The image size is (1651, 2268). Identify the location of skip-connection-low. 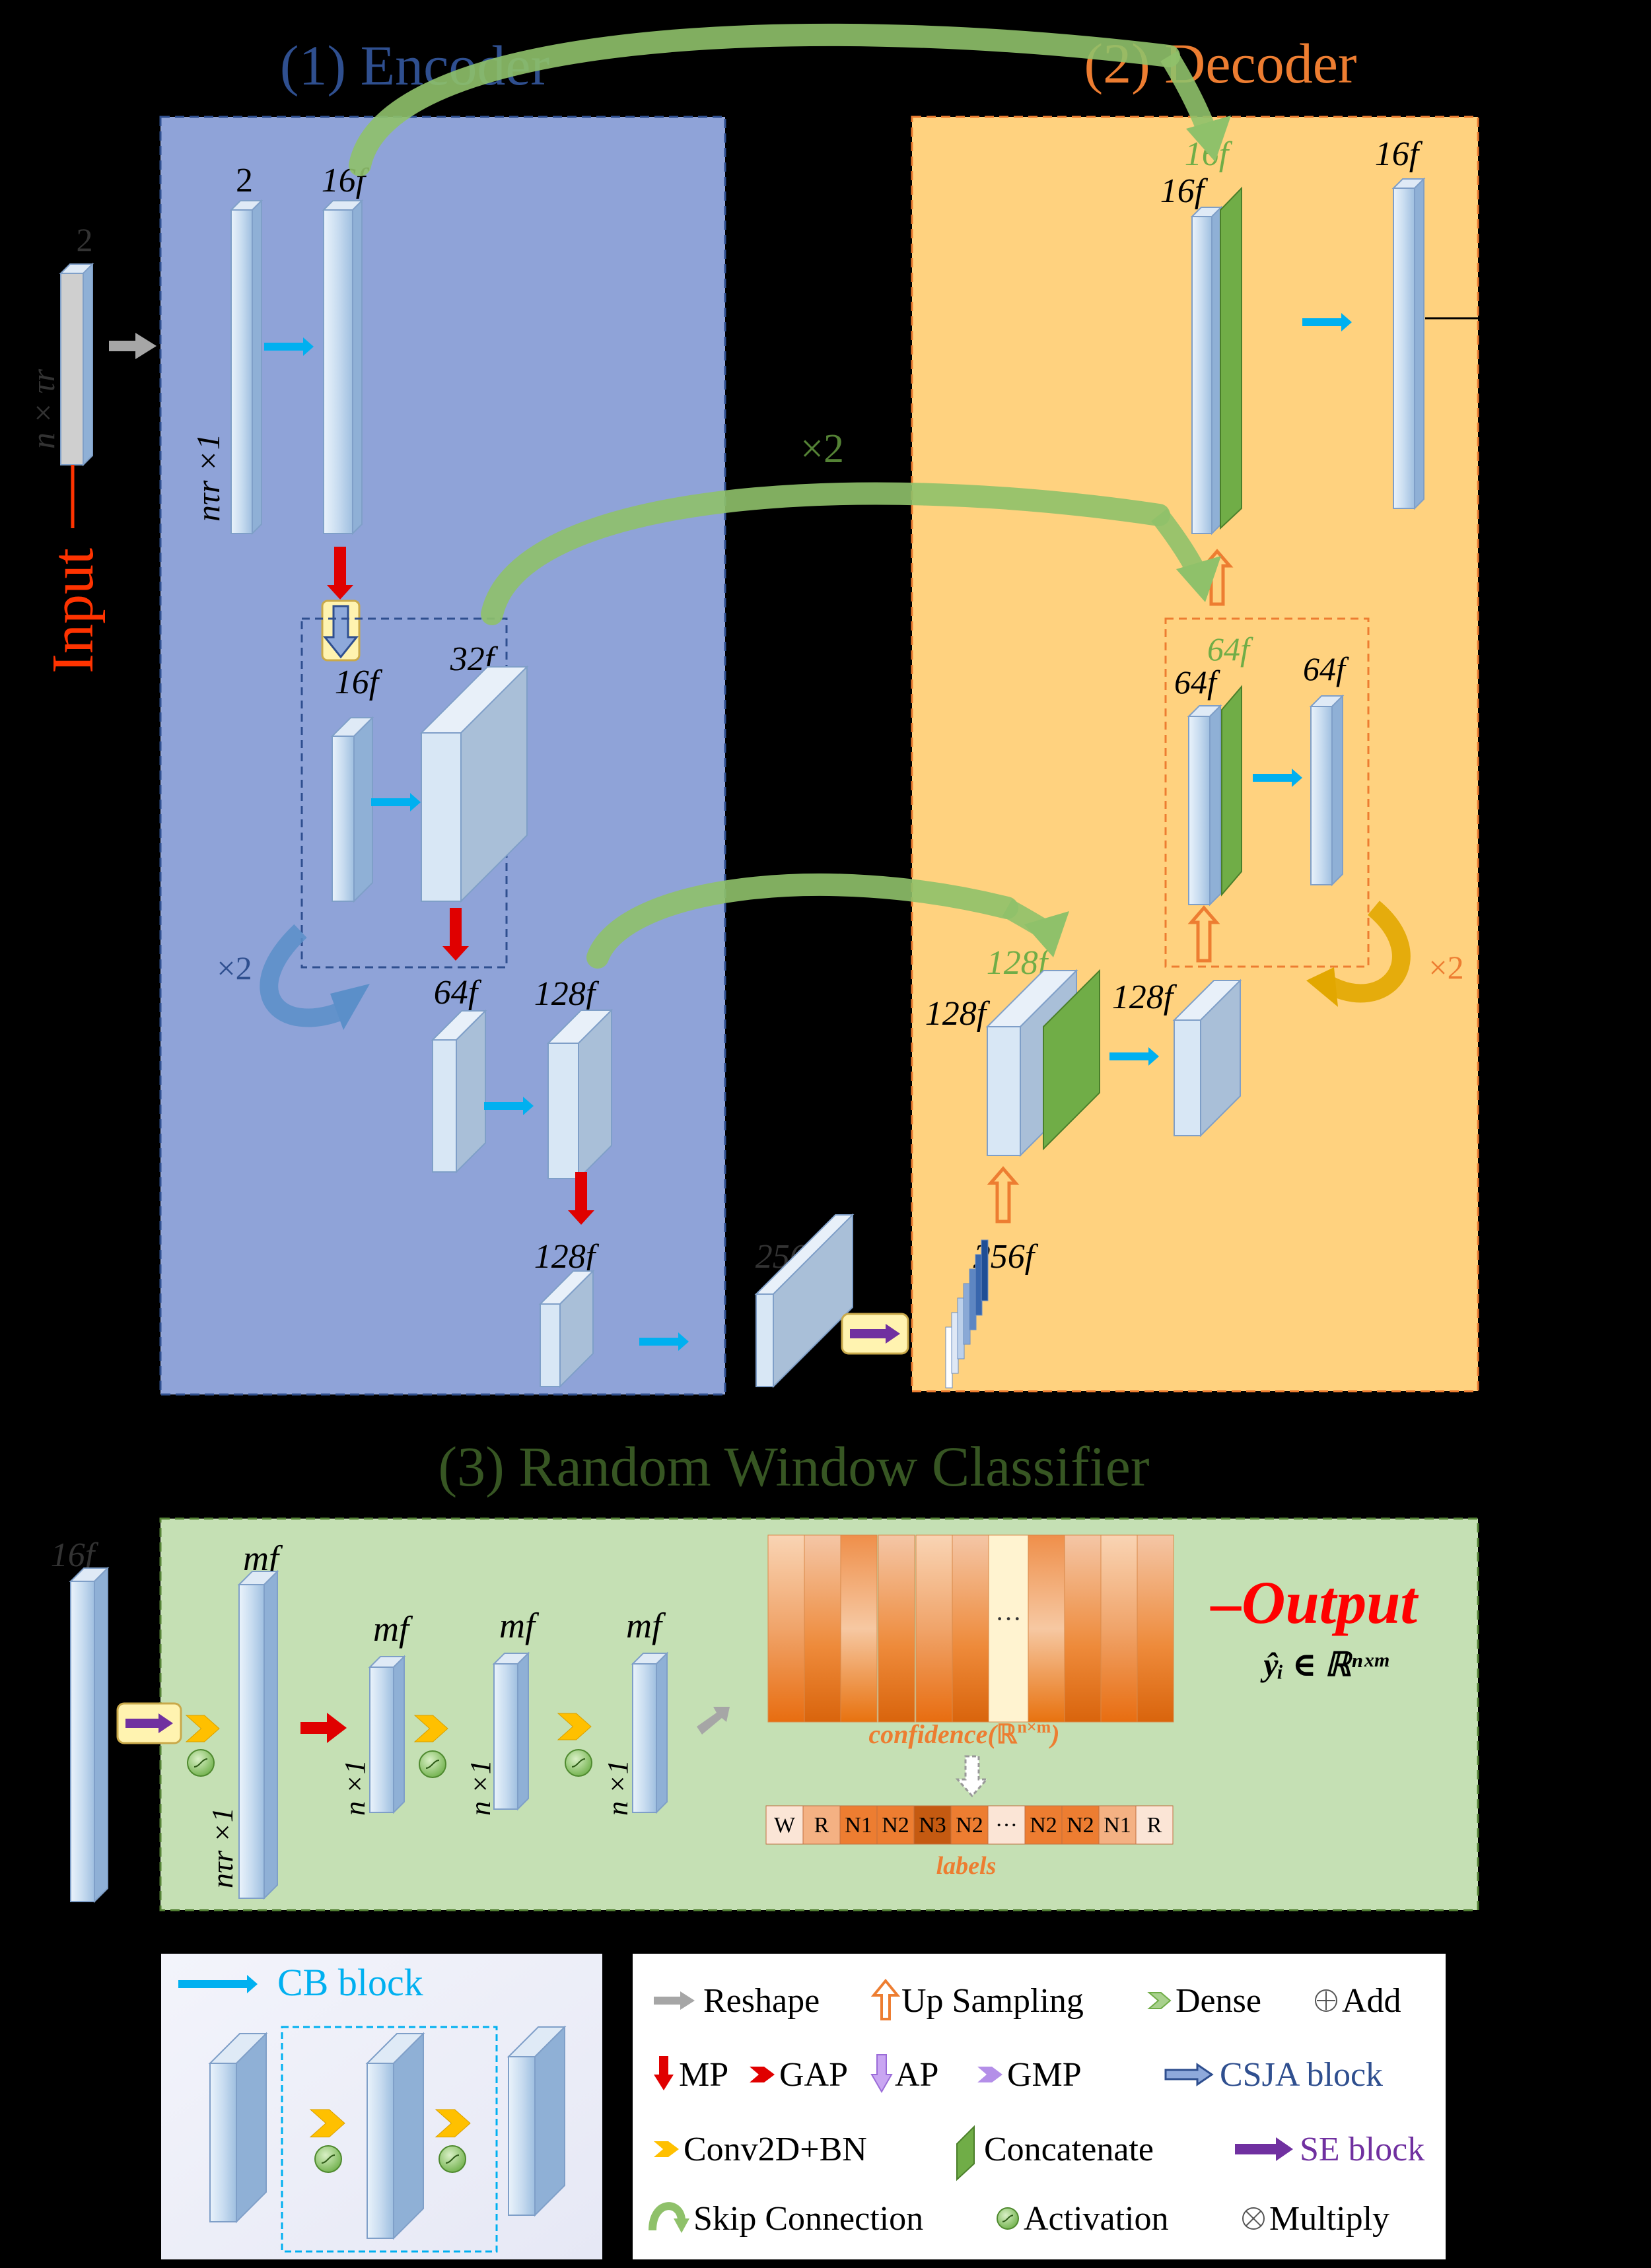
(827, 922).